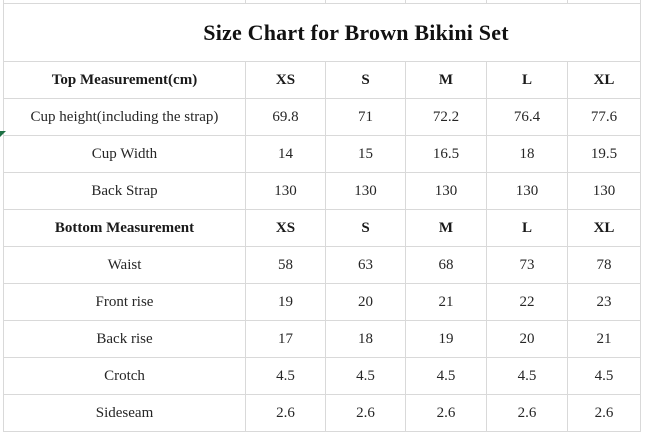 This screenshot has height=432, width=646. Describe the element at coordinates (125, 228) in the screenshot. I see `row-label: Bottom Measurement` at that location.